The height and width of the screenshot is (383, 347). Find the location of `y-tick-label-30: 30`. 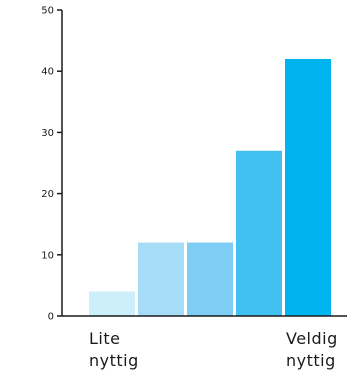

y-tick-label-30: 30 is located at coordinates (47, 133).